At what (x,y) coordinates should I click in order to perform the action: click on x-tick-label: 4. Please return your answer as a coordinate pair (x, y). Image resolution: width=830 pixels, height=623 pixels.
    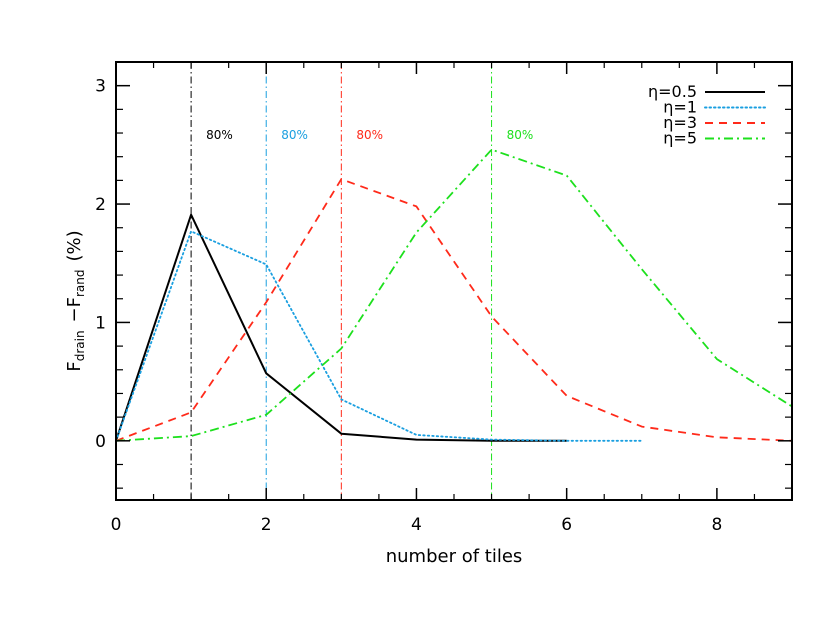
    Looking at the image, I should click on (416, 525).